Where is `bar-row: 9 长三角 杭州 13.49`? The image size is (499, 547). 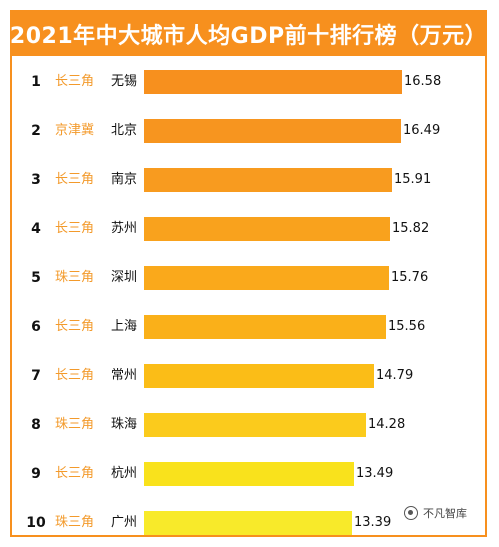 bar-row: 9 长三角 杭州 13.49 is located at coordinates (248, 474).